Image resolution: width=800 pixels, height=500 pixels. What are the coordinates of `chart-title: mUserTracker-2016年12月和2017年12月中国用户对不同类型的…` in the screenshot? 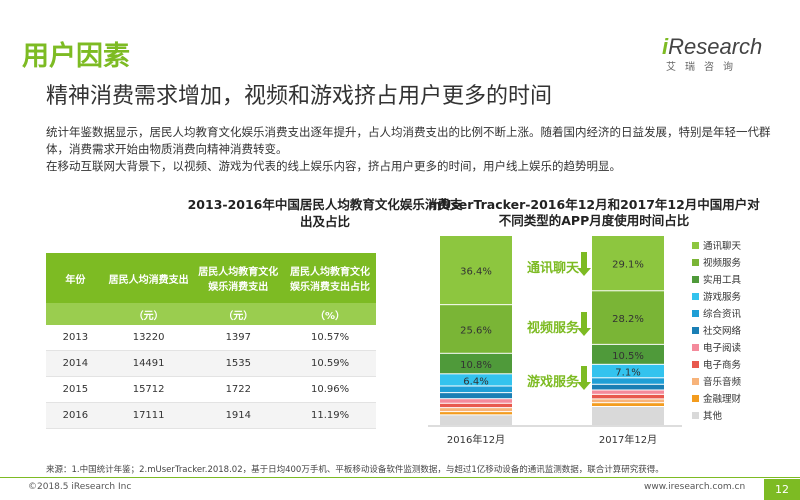 It's located at (594, 212).